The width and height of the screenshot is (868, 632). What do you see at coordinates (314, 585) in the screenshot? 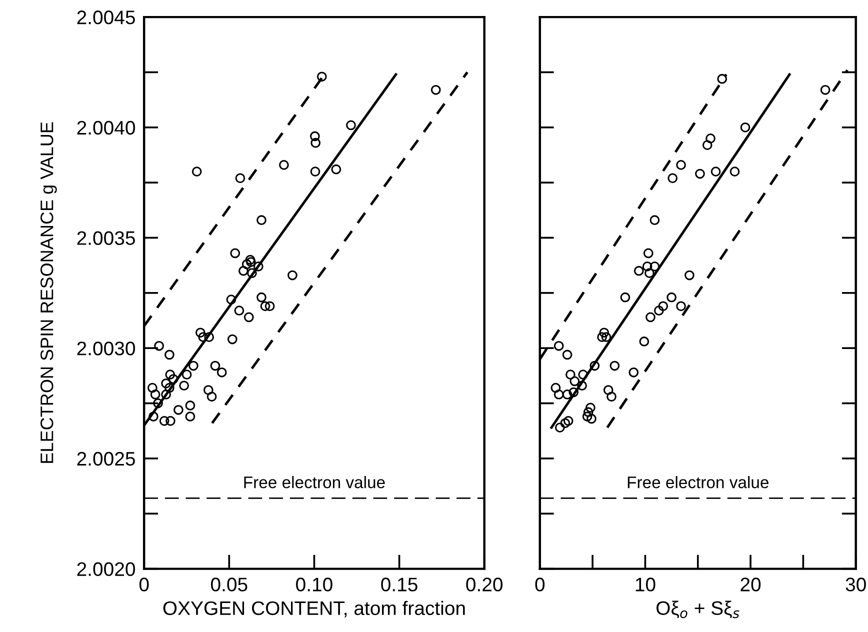
I see `x-tick-label: 0.10` at bounding box center [314, 585].